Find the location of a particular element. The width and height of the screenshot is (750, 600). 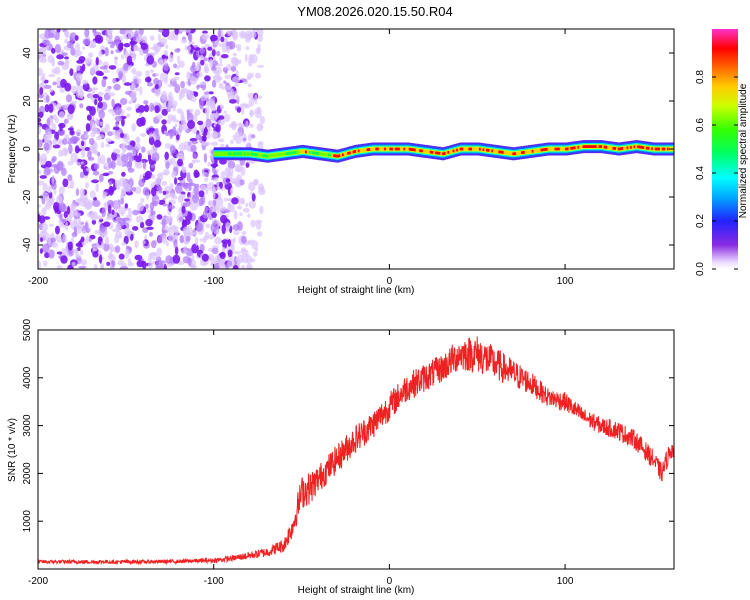

colorbar-label: Normalized spectral amplitude is located at coordinates (743, 150).